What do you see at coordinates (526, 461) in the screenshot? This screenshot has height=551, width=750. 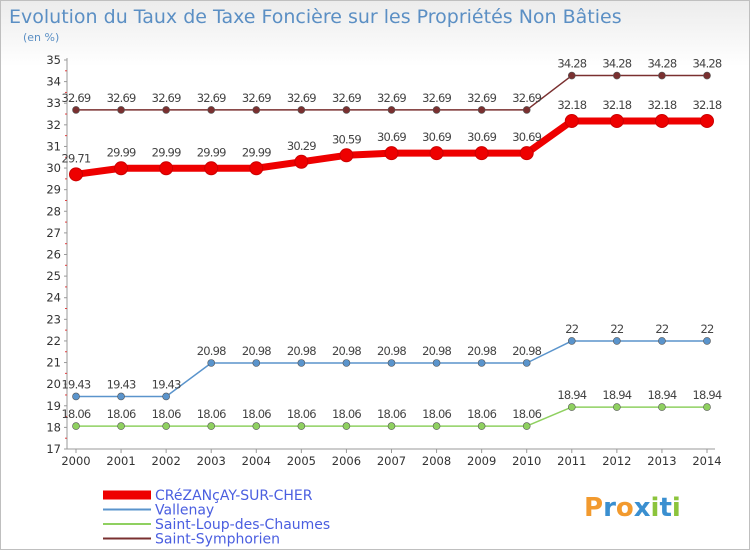 I see `x-tick-label: 2010` at bounding box center [526, 461].